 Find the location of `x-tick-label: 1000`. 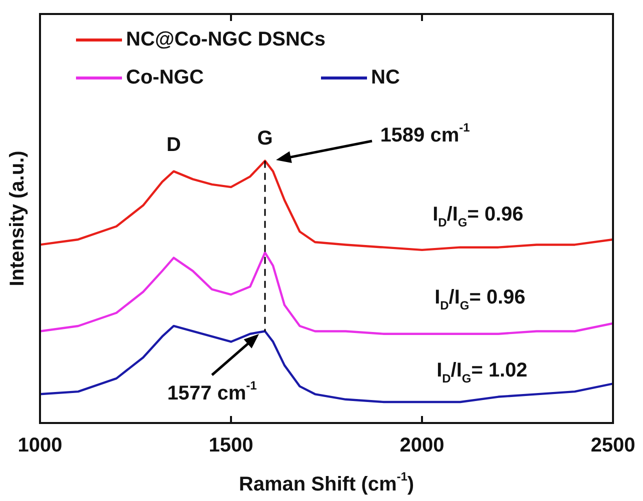

x-tick-label: 1000 is located at coordinates (40, 445).